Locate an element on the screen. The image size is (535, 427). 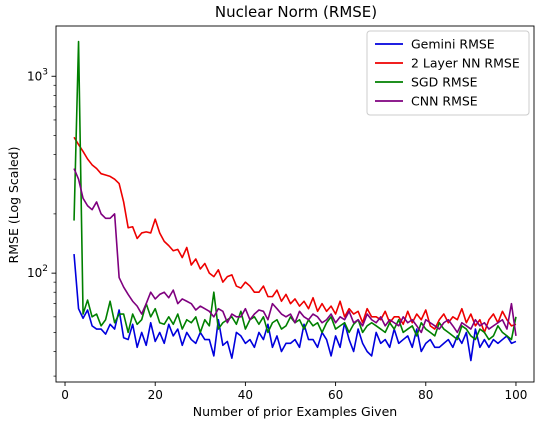
legend-label-2: SGD RMSE is located at coordinates (444, 82).